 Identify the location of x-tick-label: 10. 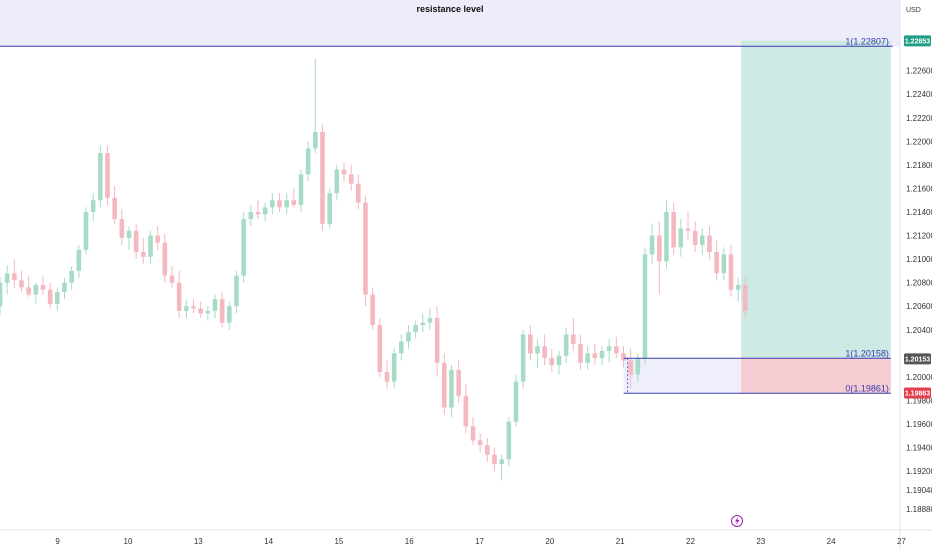
(128, 541).